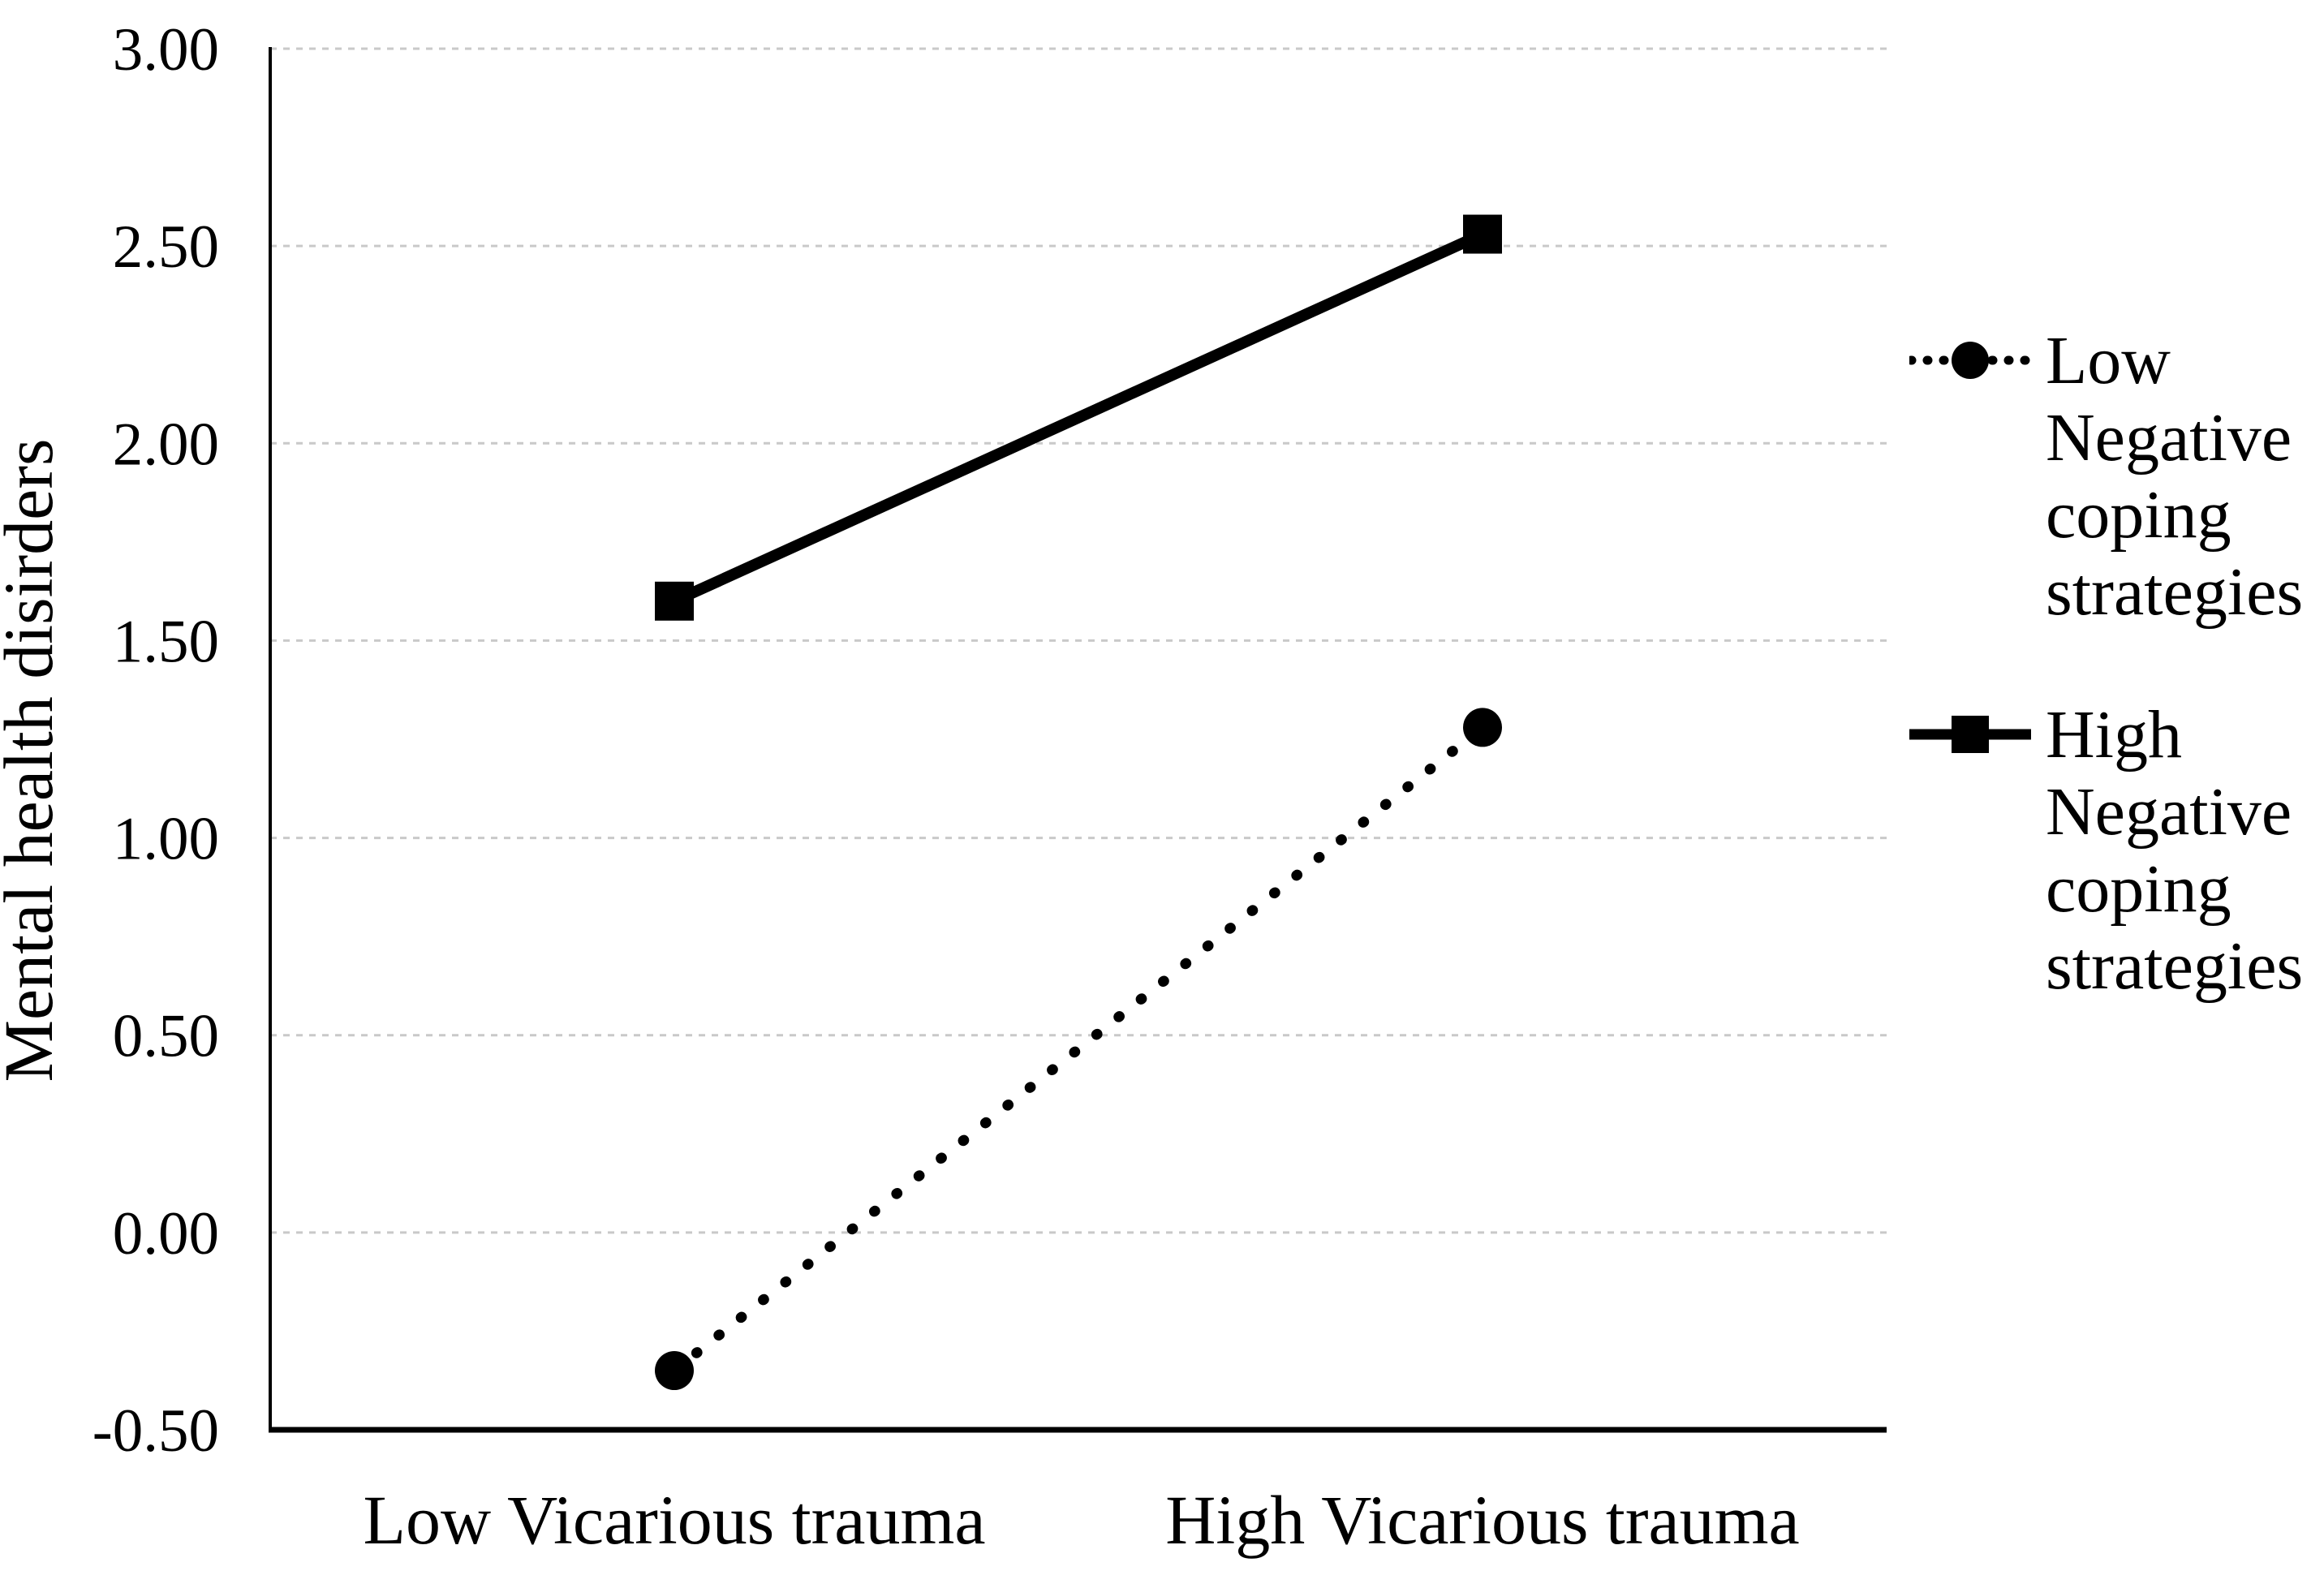  I want to click on y-tick-label: 0.50, so click(166, 1036).